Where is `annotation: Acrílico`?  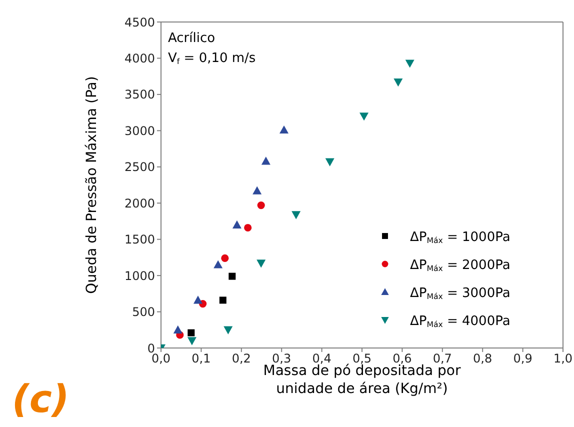
annotation: Acrílico is located at coordinates (192, 38).